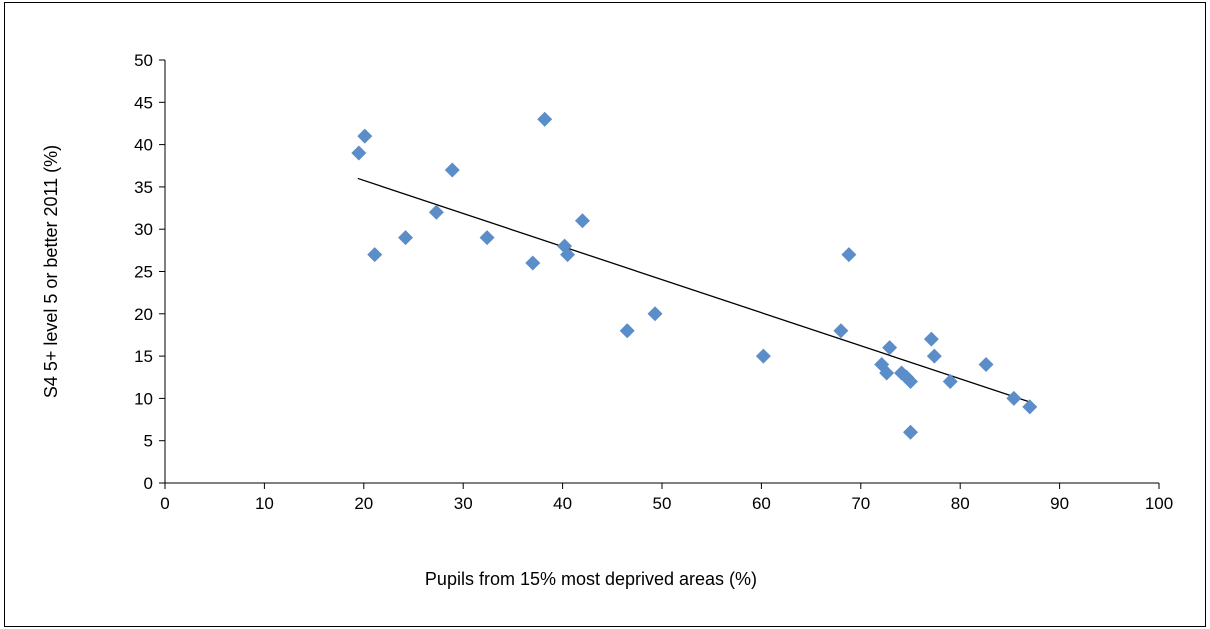 Image resolution: width=1210 pixels, height=629 pixels. I want to click on y-tick-label: 15, so click(143, 356).